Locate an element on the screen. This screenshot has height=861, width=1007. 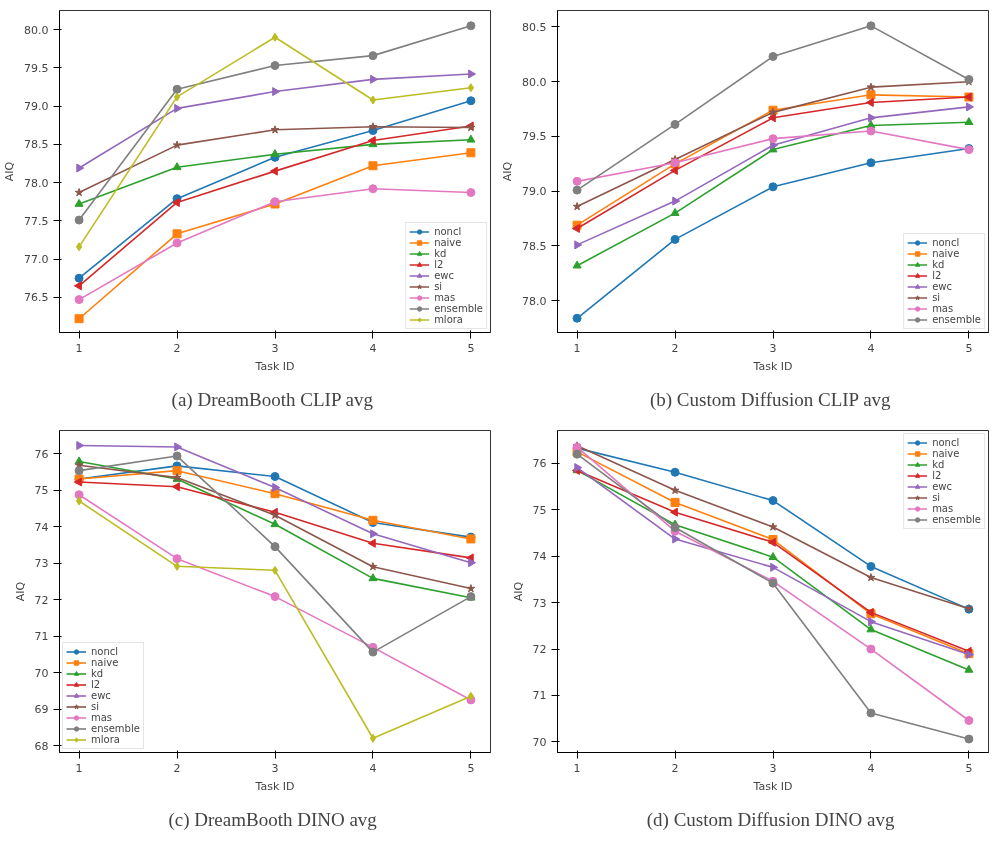
y-tick-label: 77.5 is located at coordinates (36, 221).